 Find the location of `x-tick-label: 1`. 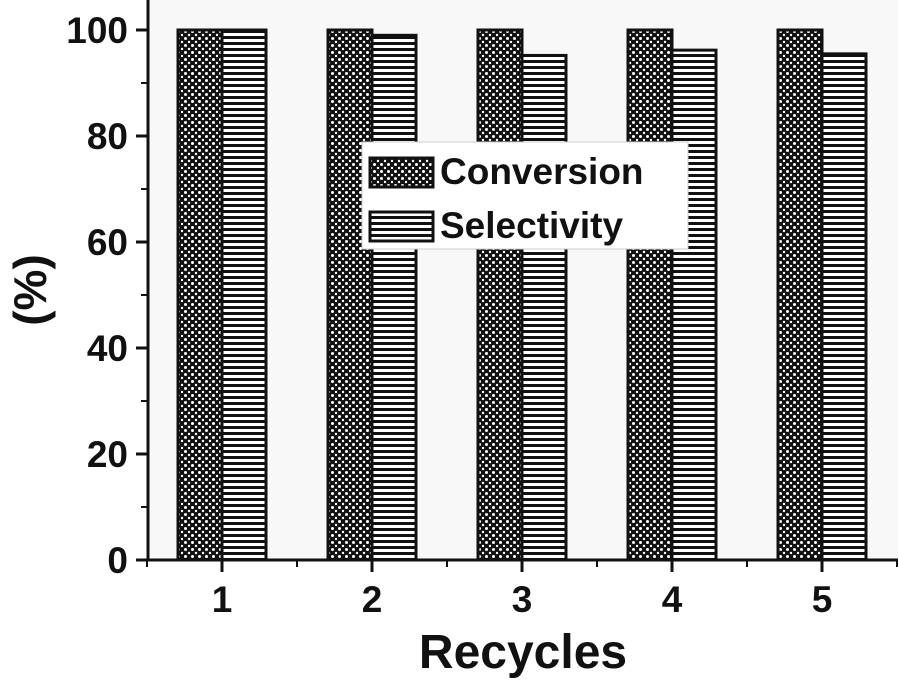

x-tick-label: 1 is located at coordinates (222, 599).